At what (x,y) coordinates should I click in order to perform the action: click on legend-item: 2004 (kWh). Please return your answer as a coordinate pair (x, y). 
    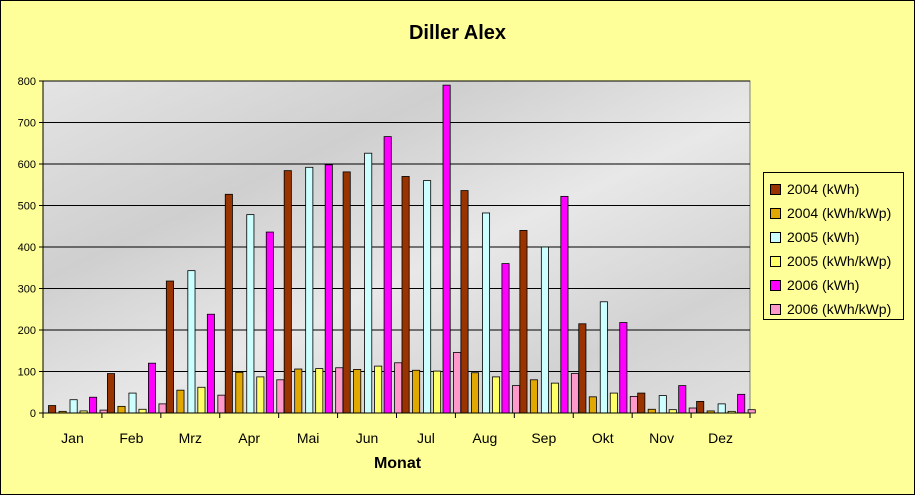
    Looking at the image, I should click on (836, 189).